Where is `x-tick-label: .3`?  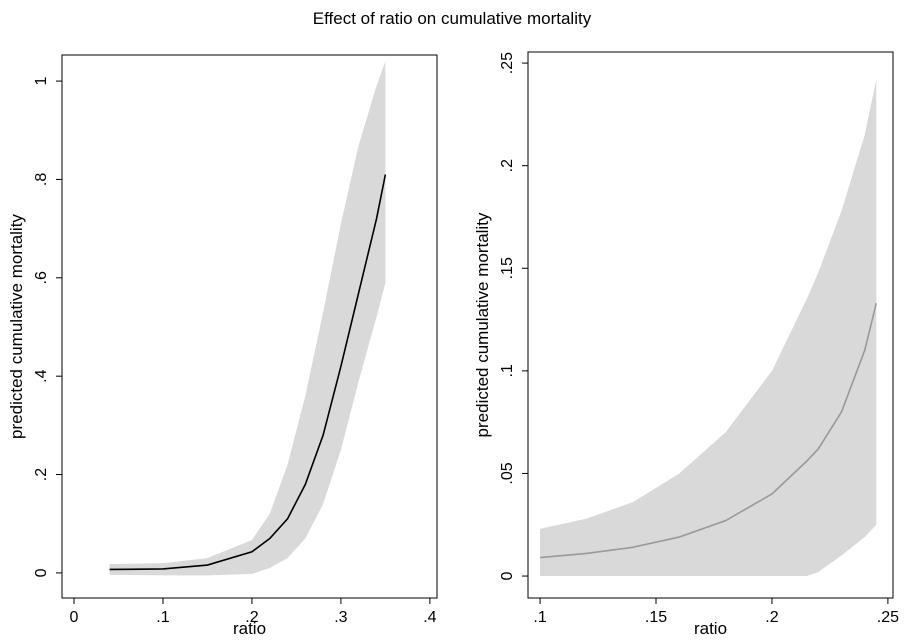
x-tick-label: .3 is located at coordinates (340, 617).